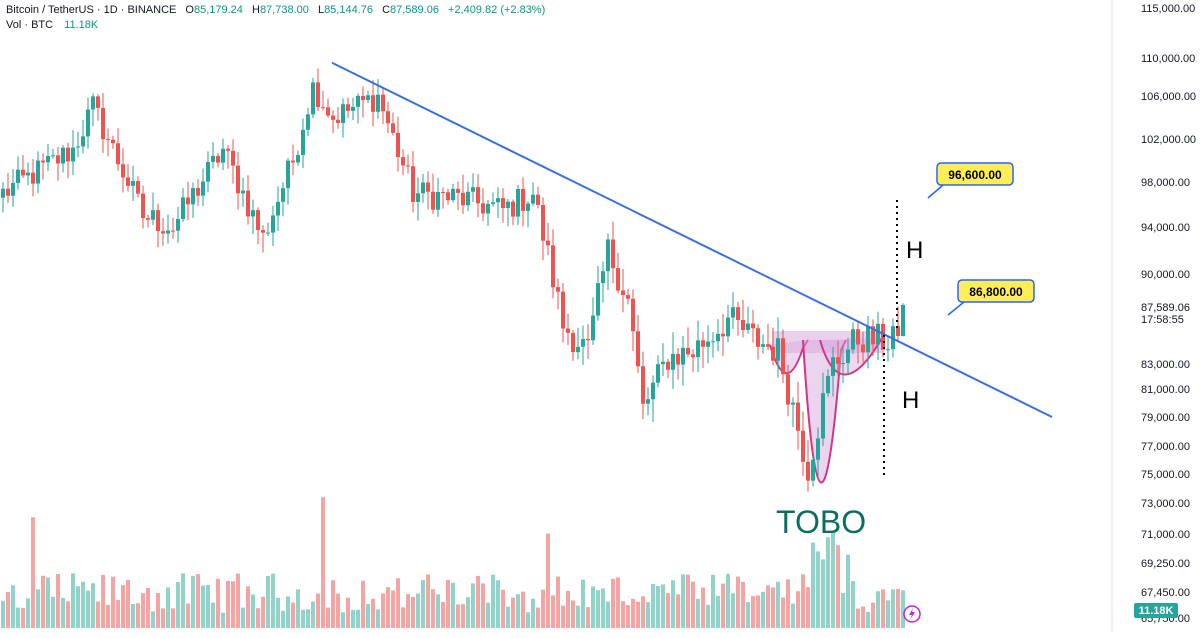 Image resolution: width=1200 pixels, height=638 pixels. What do you see at coordinates (975, 174) in the screenshot?
I see `target-high-tag-box` at bounding box center [975, 174].